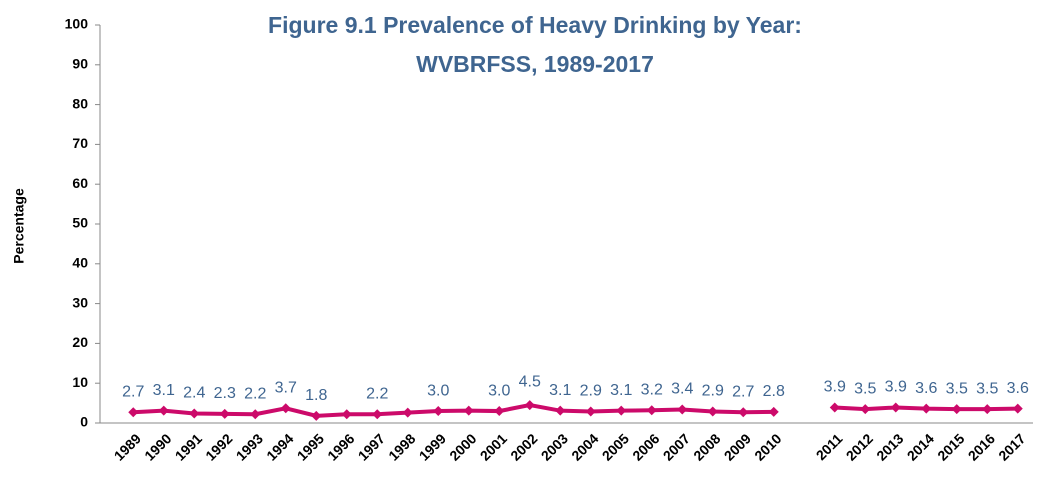 Image resolution: width=1039 pixels, height=480 pixels. What do you see at coordinates (829, 446) in the screenshot?
I see `x-tick-label: 2011` at bounding box center [829, 446].